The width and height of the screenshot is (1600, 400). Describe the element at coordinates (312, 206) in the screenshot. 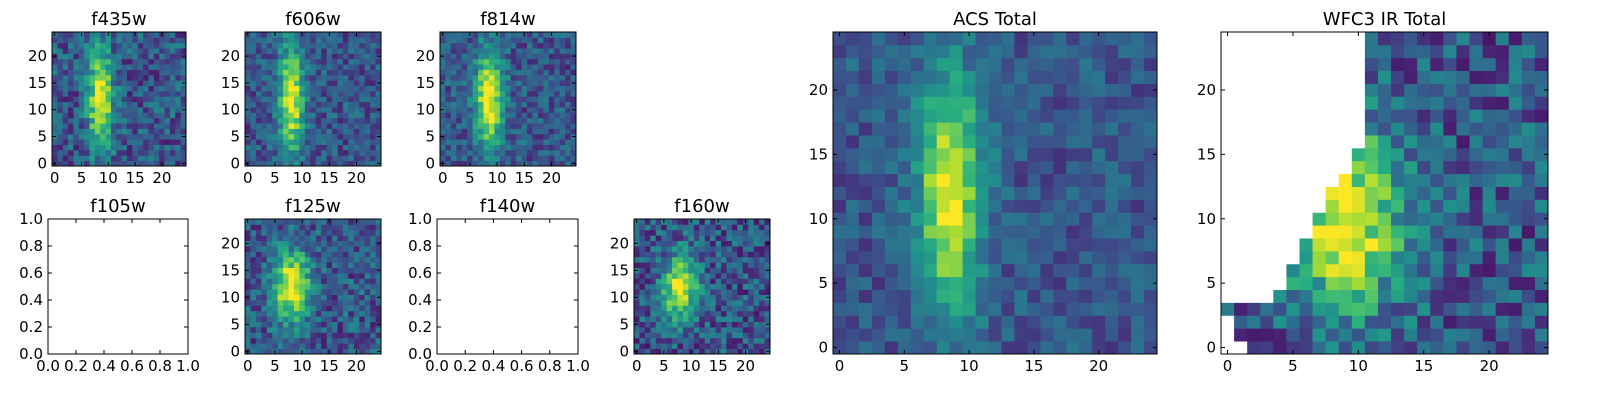

I see `panel-title-f125w: f125w` at that location.